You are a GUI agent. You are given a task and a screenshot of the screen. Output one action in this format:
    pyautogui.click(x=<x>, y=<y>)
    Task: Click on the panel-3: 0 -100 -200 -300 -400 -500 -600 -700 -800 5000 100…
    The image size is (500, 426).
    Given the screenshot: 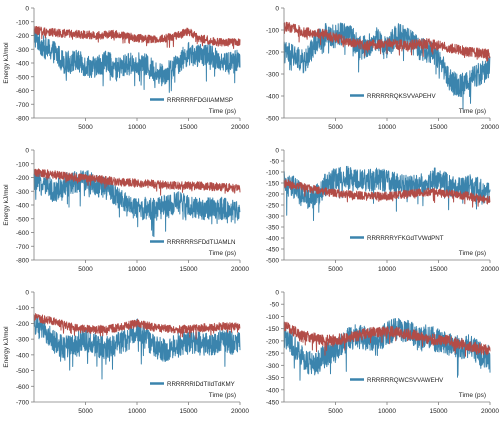 What is the action you would take?
    pyautogui.click(x=126, y=211)
    